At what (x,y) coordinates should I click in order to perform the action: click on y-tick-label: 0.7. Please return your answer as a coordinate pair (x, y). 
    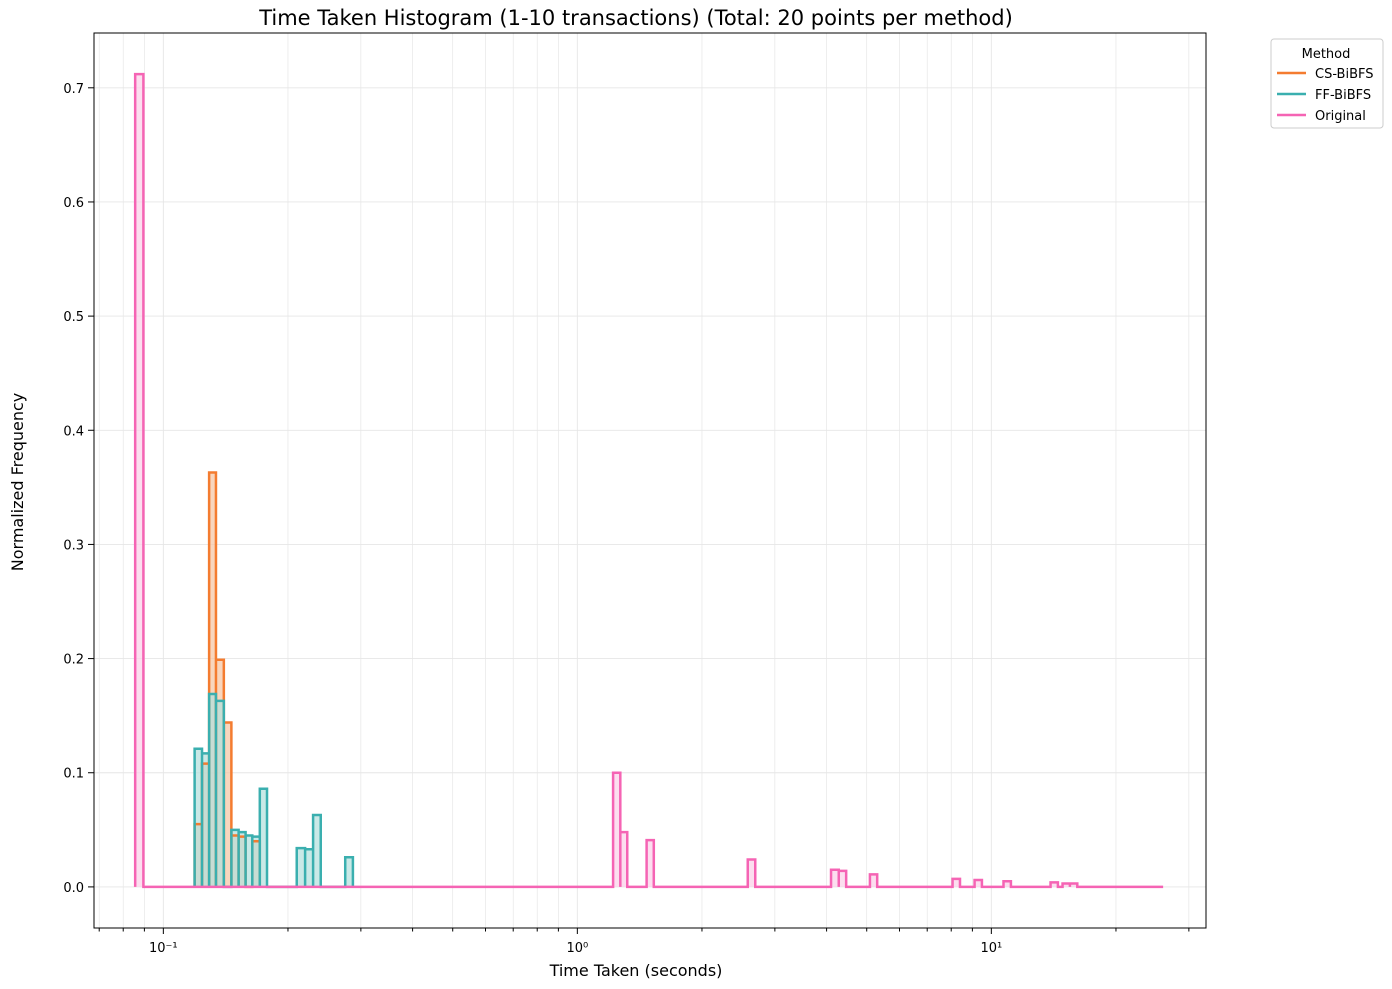
    Looking at the image, I should click on (73, 89).